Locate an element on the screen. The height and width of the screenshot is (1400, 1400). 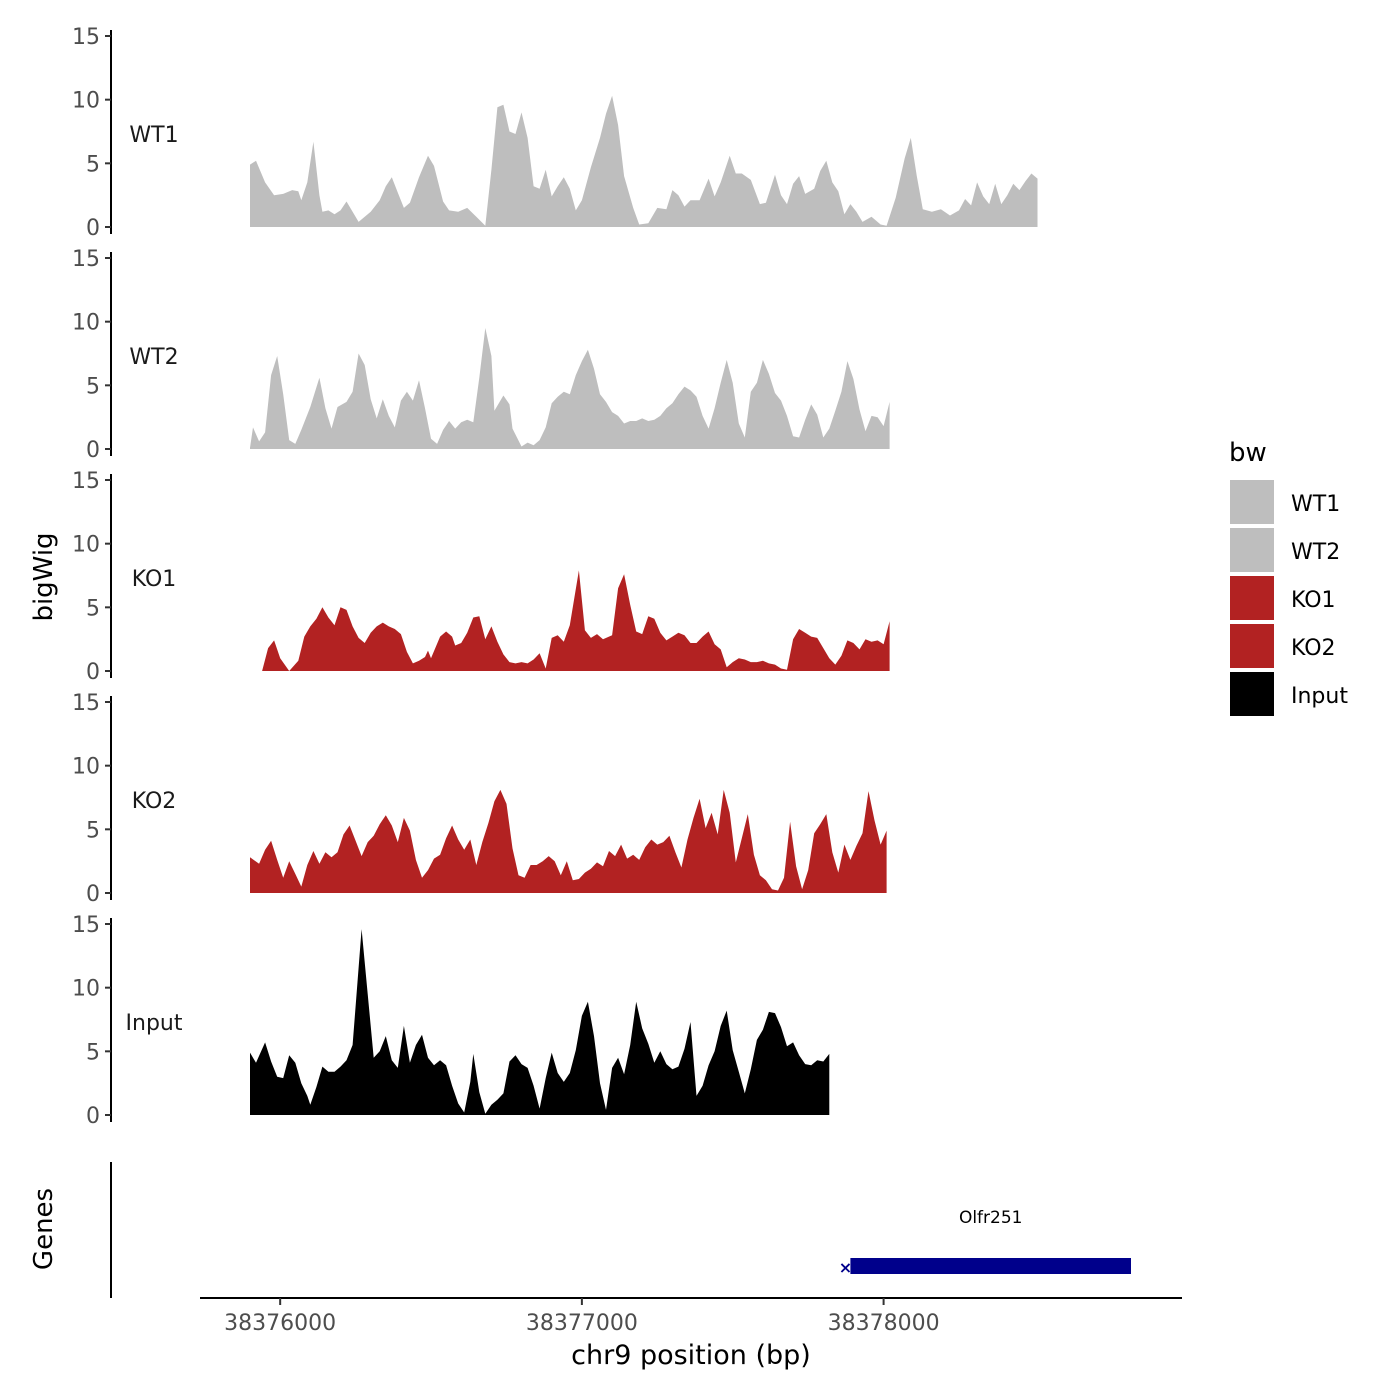
x-axis: 38376000 38377000 38378000 is located at coordinates (691, 1316).